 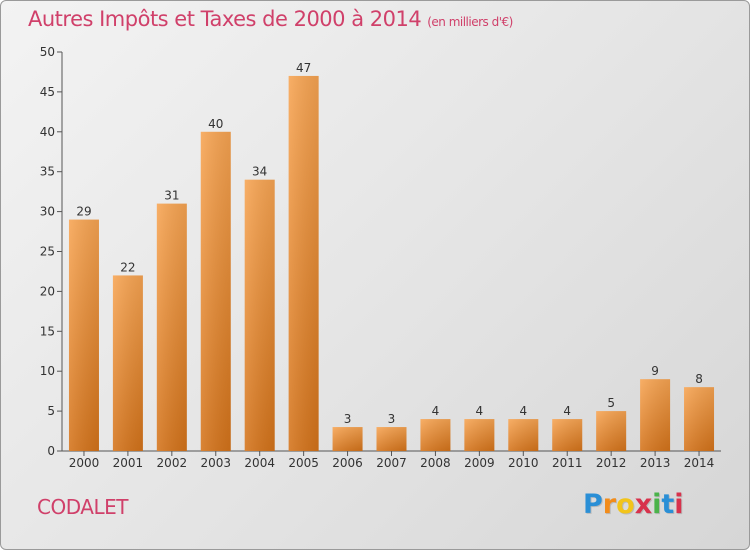 I want to click on bar-shade-2000, so click(x=83, y=335).